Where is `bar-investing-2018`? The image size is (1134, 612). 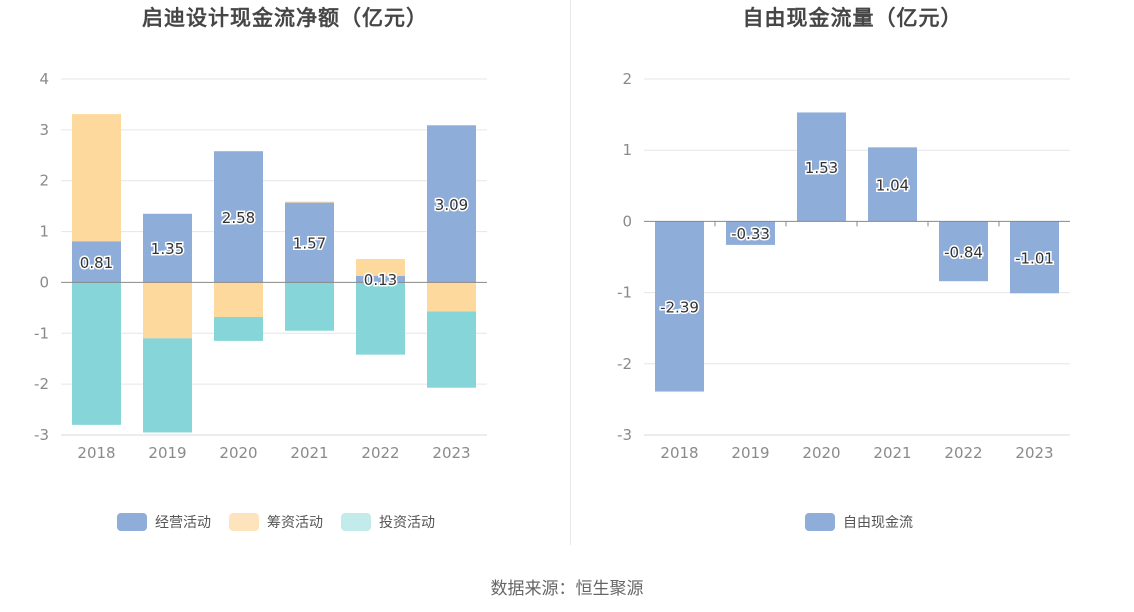 bar-investing-2018 is located at coordinates (96, 353).